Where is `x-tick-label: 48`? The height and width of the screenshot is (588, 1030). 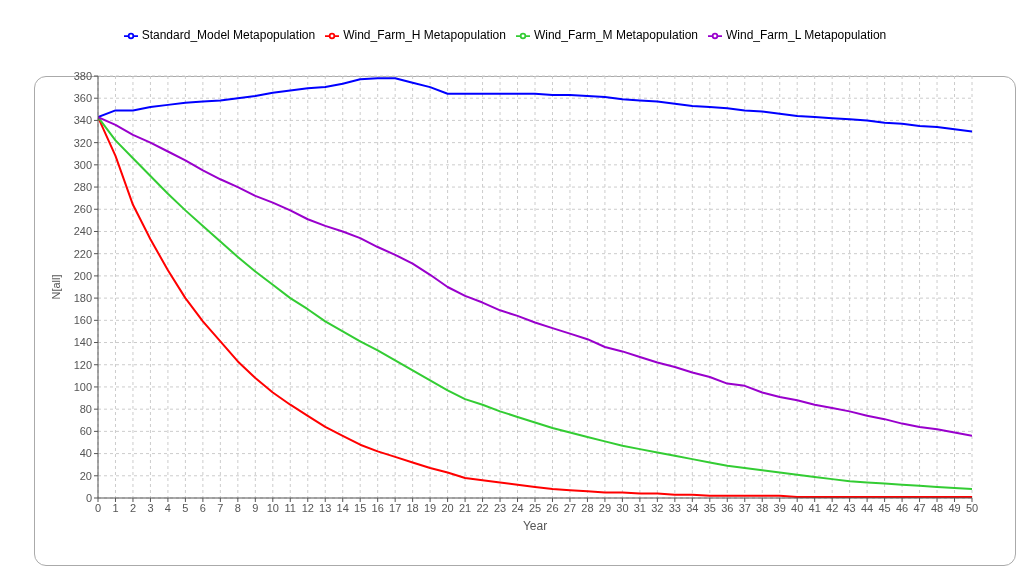
x-tick-label: 48 is located at coordinates (937, 507).